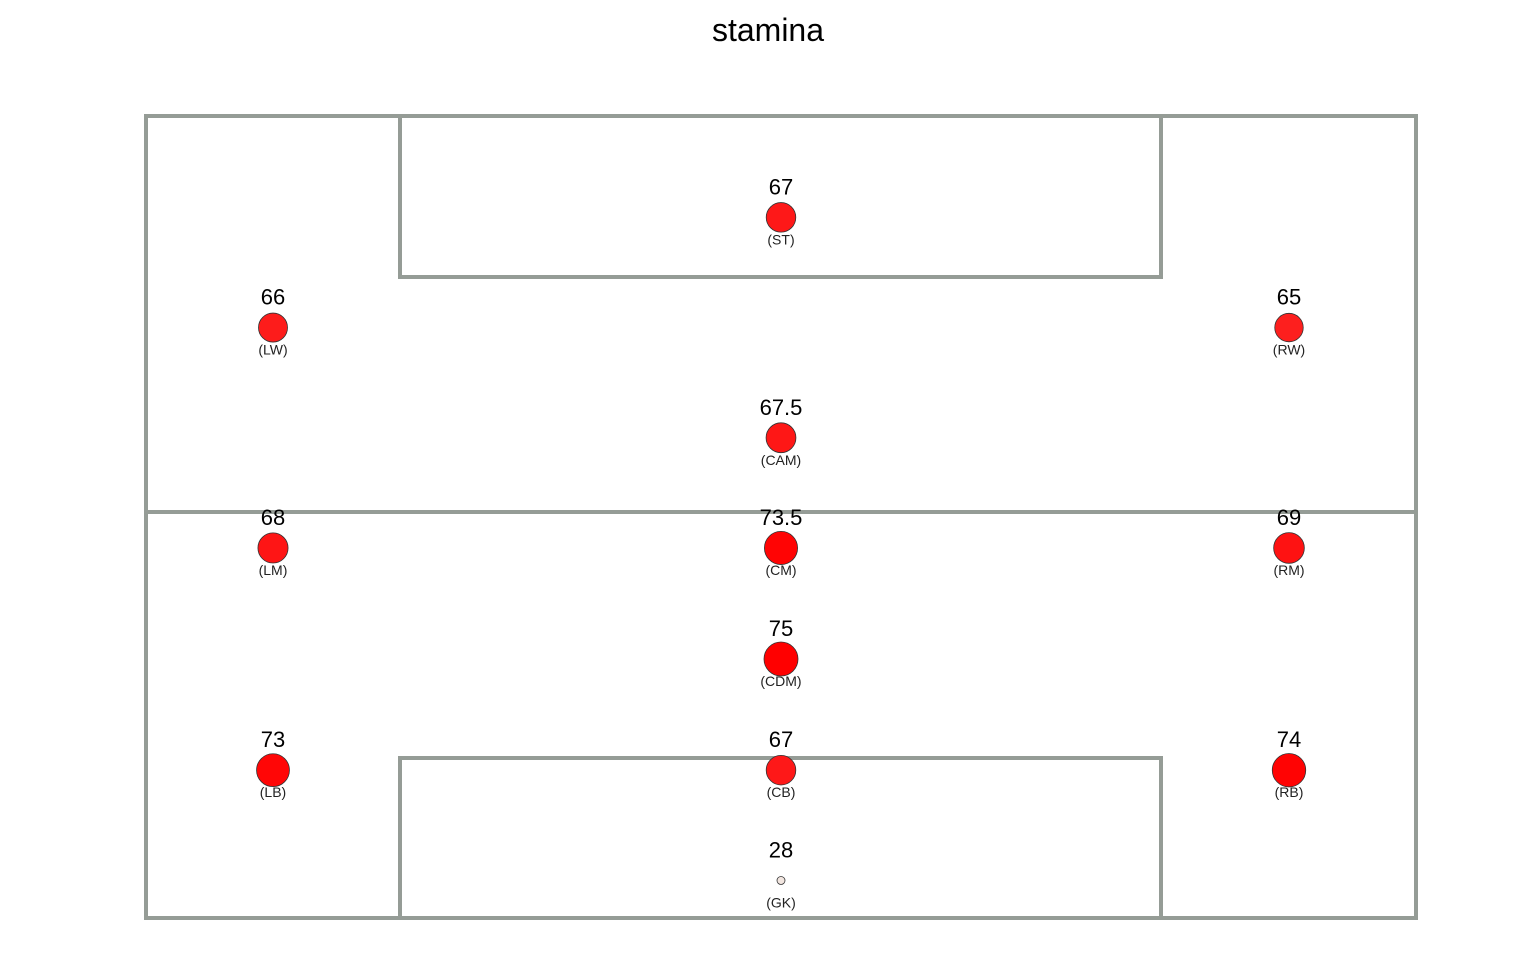 The width and height of the screenshot is (1536, 960). I want to click on position-label-lb: (LB), so click(273, 792).